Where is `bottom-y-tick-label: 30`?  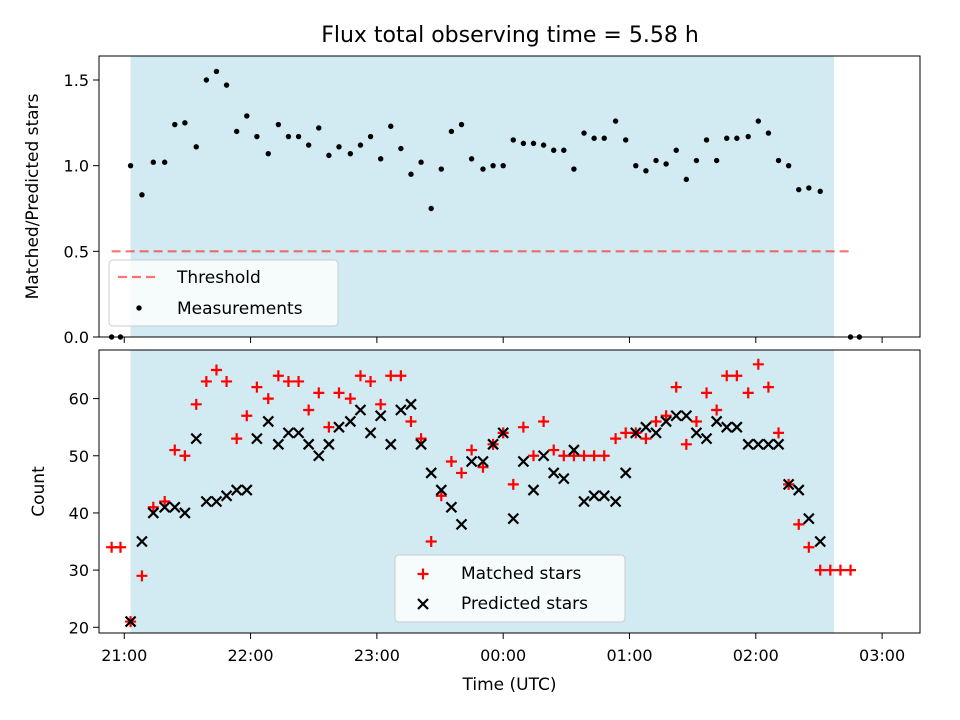 bottom-y-tick-label: 30 is located at coordinates (79, 570).